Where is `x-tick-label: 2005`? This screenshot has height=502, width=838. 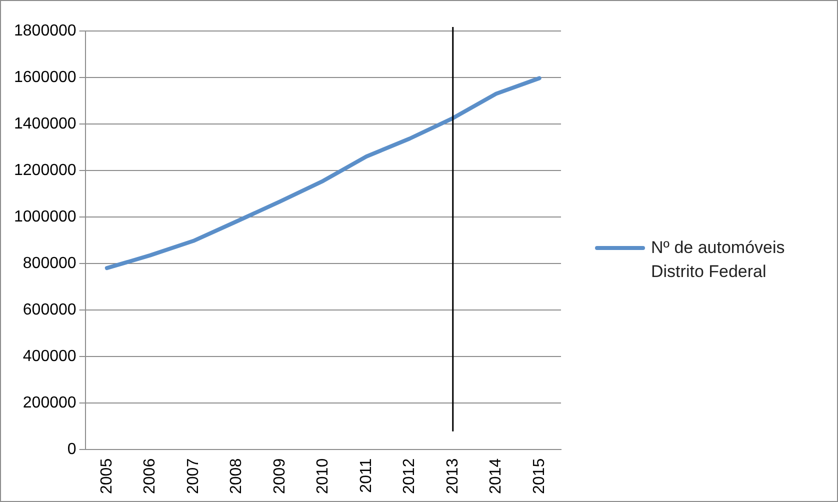
x-tick-label: 2005 is located at coordinates (107, 476).